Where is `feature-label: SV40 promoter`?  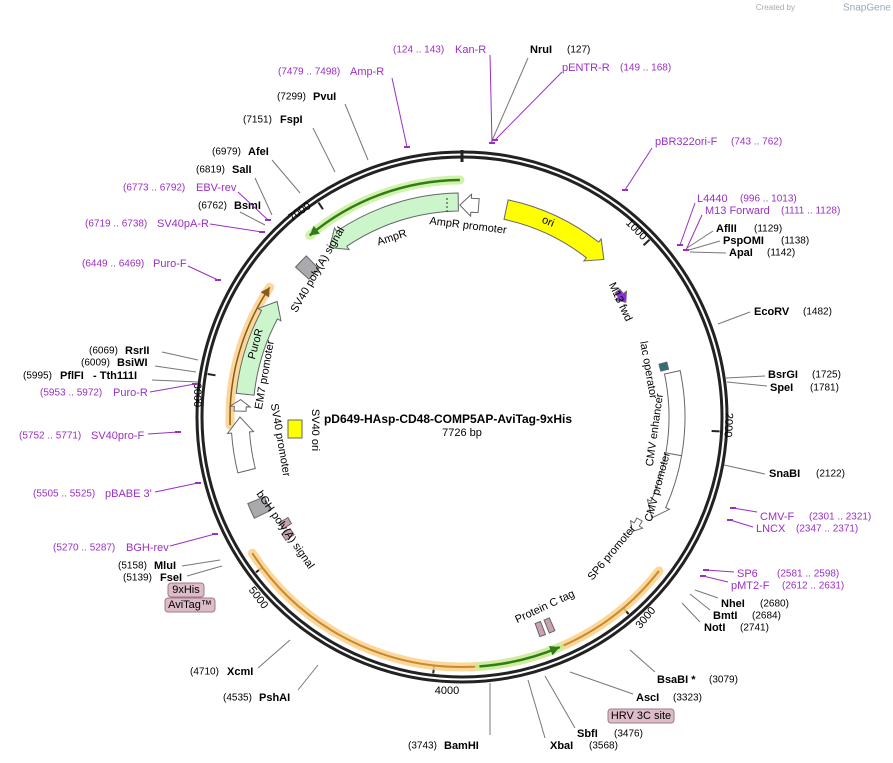
feature-label: SV40 promoter is located at coordinates (280, 440).